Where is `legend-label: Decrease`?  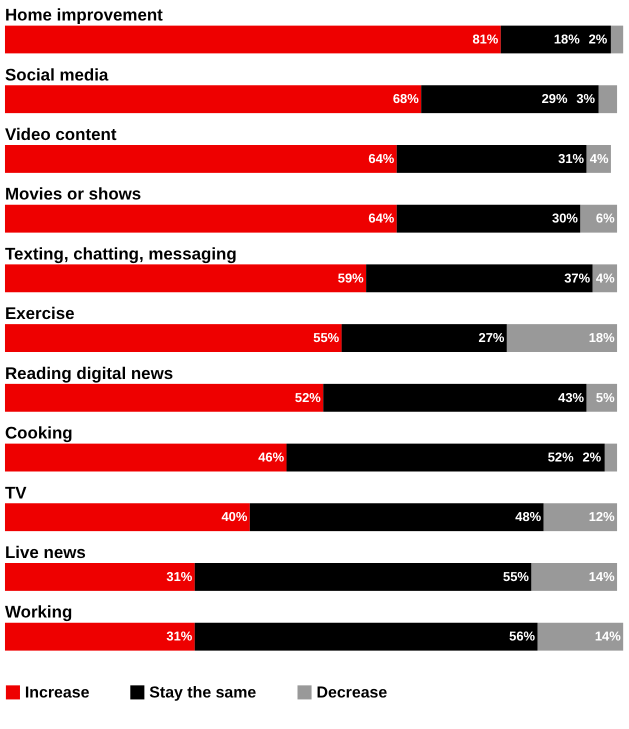
legend-label: Decrease is located at coordinates (352, 693).